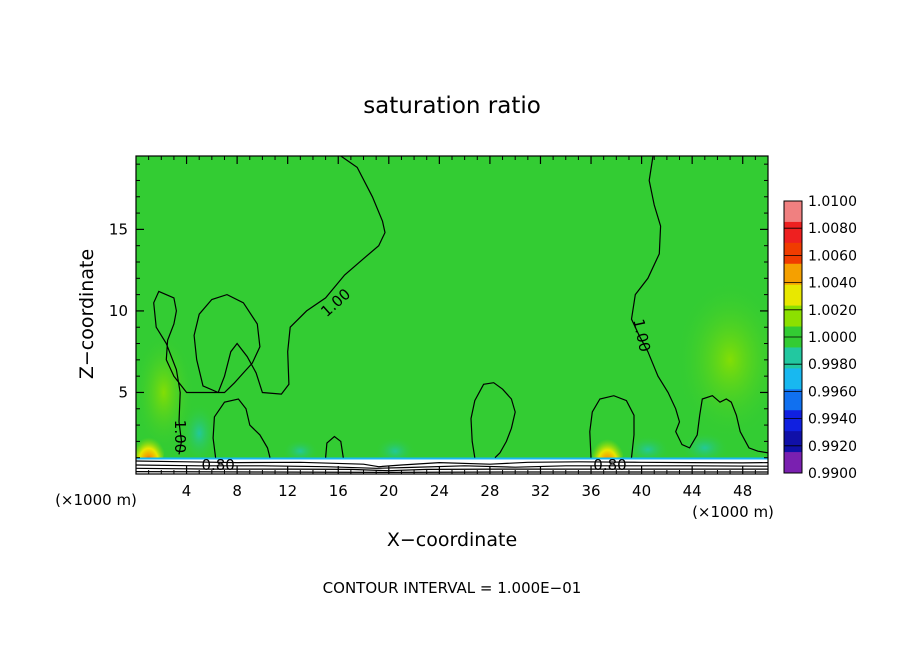 This screenshot has height=654, width=904. What do you see at coordinates (287, 491) in the screenshot?
I see `x-tick-label: 12` at bounding box center [287, 491].